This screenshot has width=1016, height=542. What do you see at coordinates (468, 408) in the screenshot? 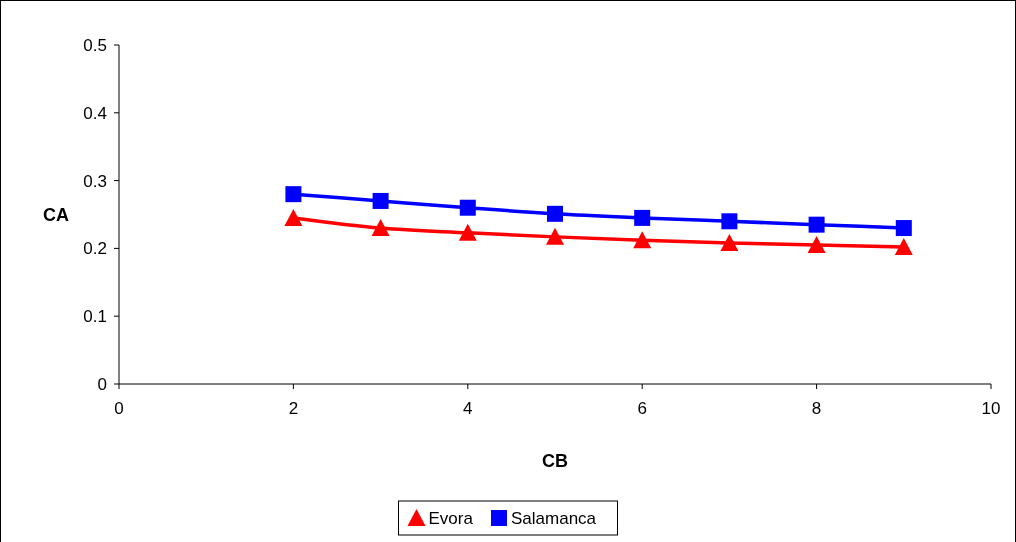
I see `x-tick-label: 4` at bounding box center [468, 408].